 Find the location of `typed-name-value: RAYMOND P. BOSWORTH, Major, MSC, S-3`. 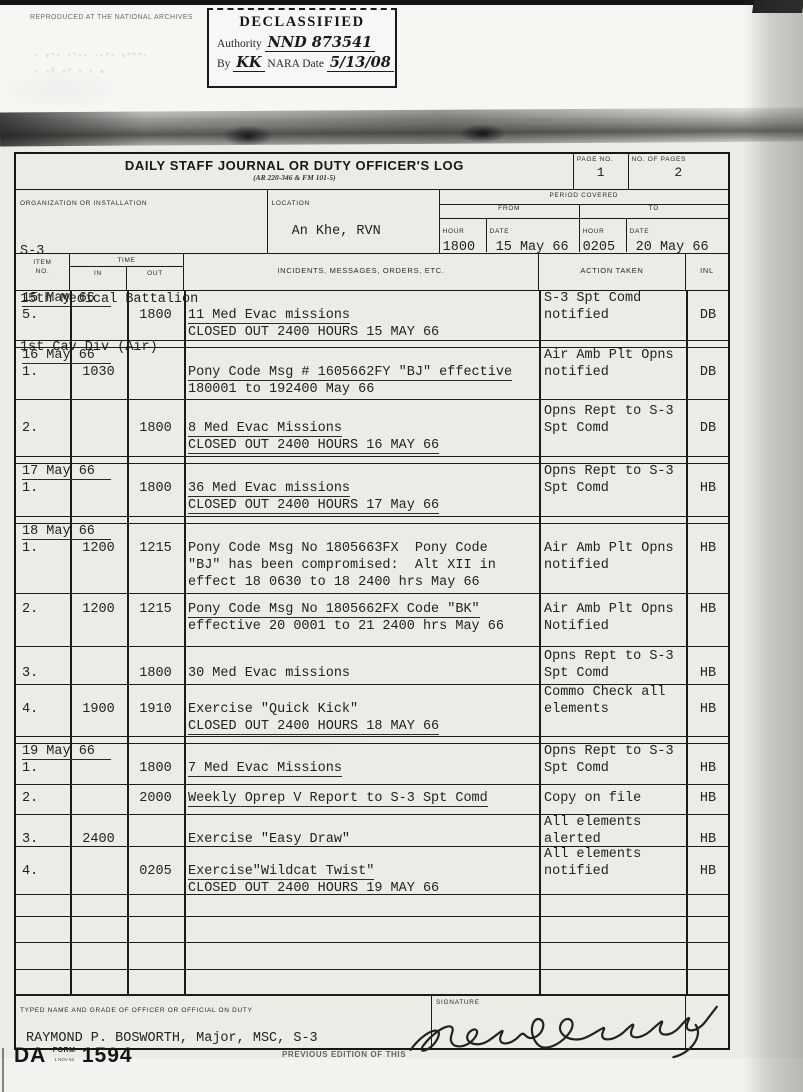

typed-name-value: RAYMOND P. BOSWORTH, Major, MSC, S-3 is located at coordinates (172, 1038).